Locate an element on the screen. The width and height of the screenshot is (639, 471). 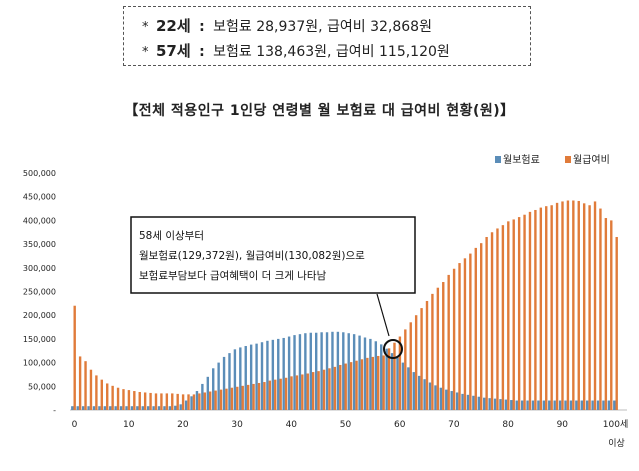
age-label: 22세 is located at coordinates (173, 26).